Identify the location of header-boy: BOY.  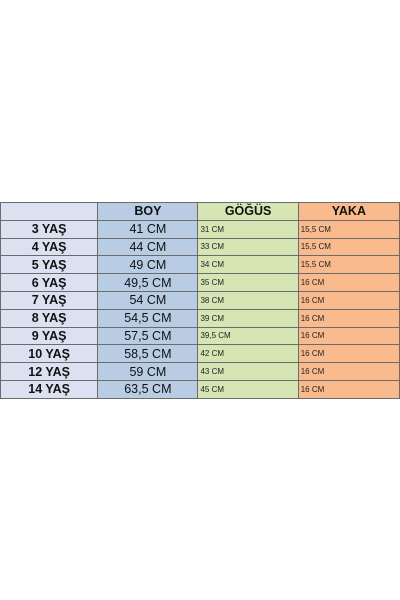
(148, 211).